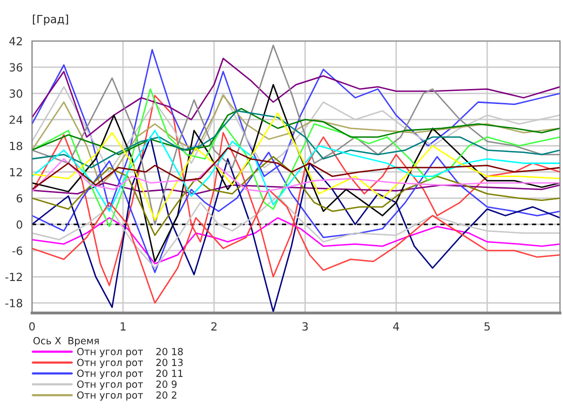 The width and height of the screenshot is (563, 408). What do you see at coordinates (130, 363) in the screenshot?
I see `legend-label: Отн угол рот 20 13` at bounding box center [130, 363].